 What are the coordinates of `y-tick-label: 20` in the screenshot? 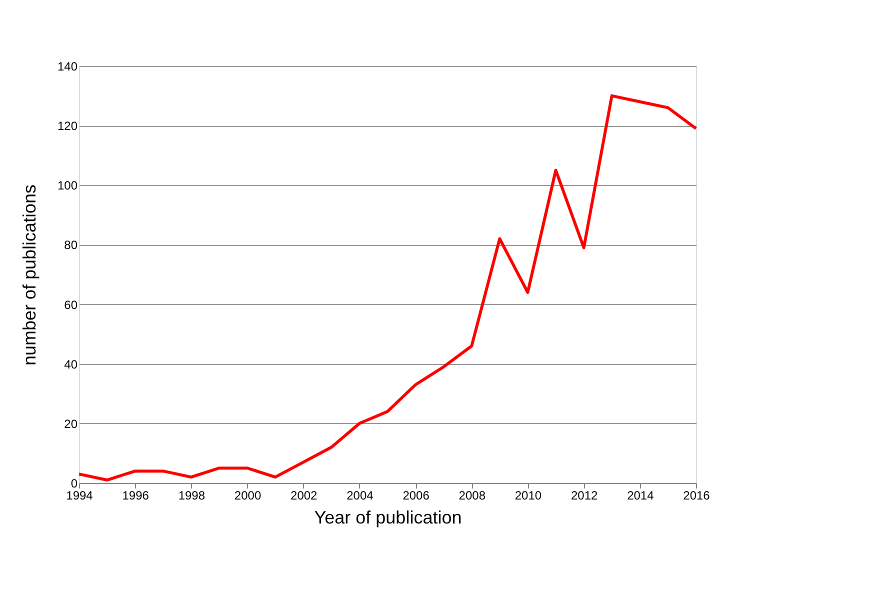 It's located at (71, 423).